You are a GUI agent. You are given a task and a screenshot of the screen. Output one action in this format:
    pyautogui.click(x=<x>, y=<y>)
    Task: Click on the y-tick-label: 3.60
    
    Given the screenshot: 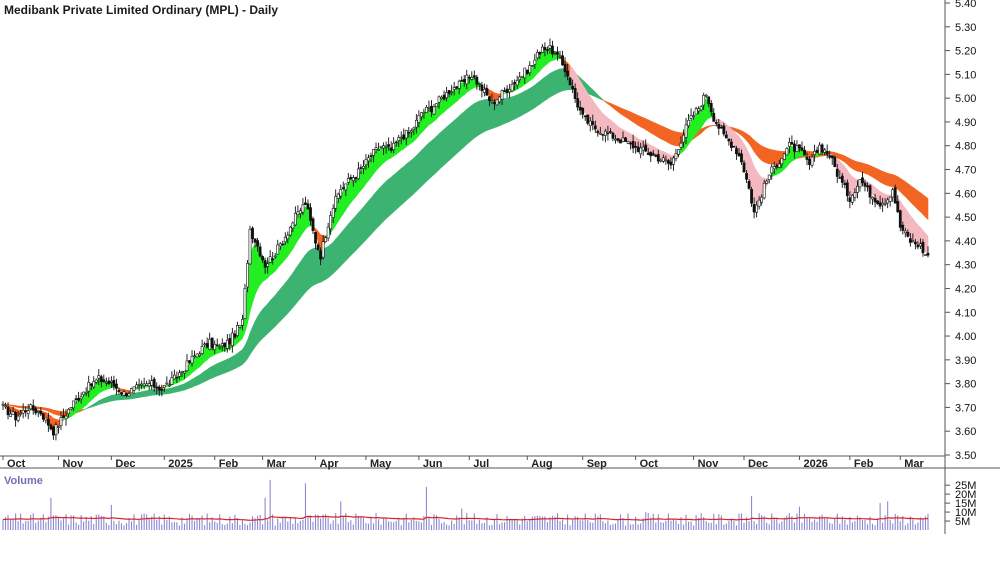 What is the action you would take?
    pyautogui.click(x=965, y=432)
    